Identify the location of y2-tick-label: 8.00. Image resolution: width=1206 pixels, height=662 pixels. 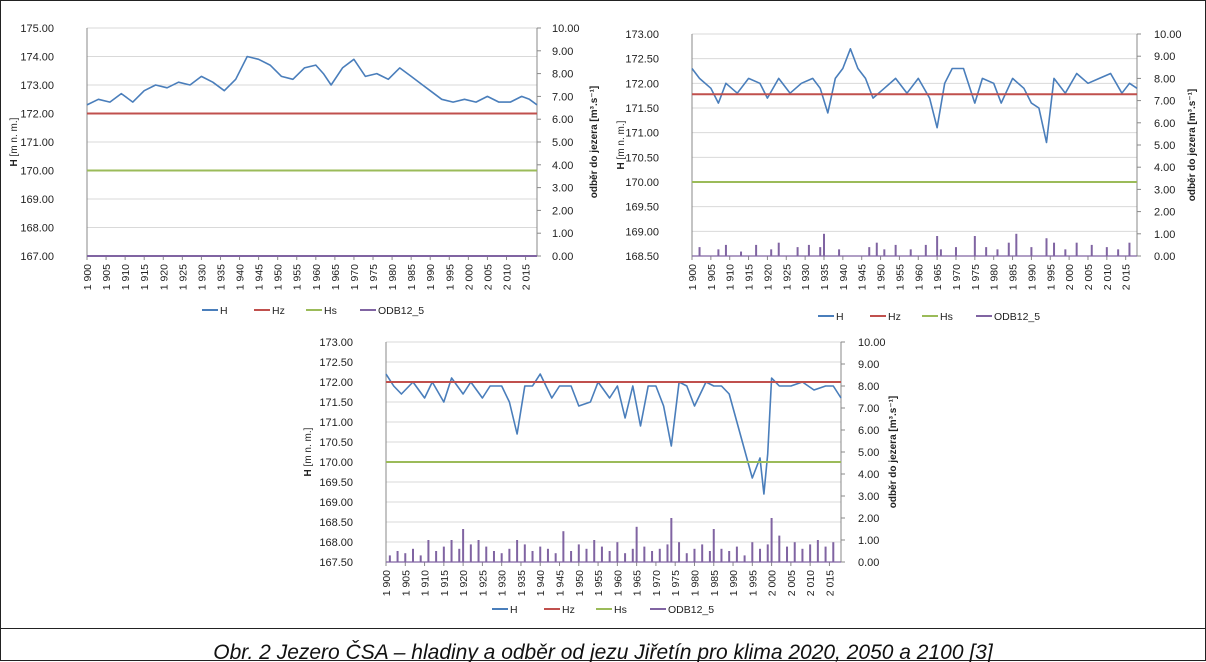
(562, 75).